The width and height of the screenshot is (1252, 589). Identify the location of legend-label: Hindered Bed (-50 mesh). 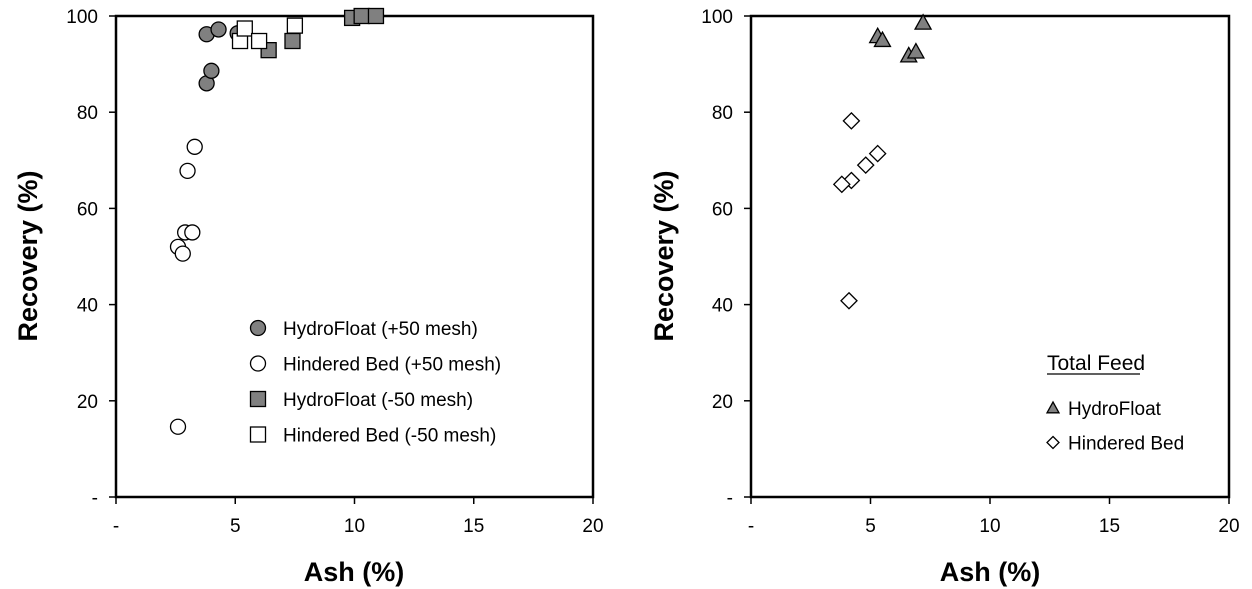
(389, 436).